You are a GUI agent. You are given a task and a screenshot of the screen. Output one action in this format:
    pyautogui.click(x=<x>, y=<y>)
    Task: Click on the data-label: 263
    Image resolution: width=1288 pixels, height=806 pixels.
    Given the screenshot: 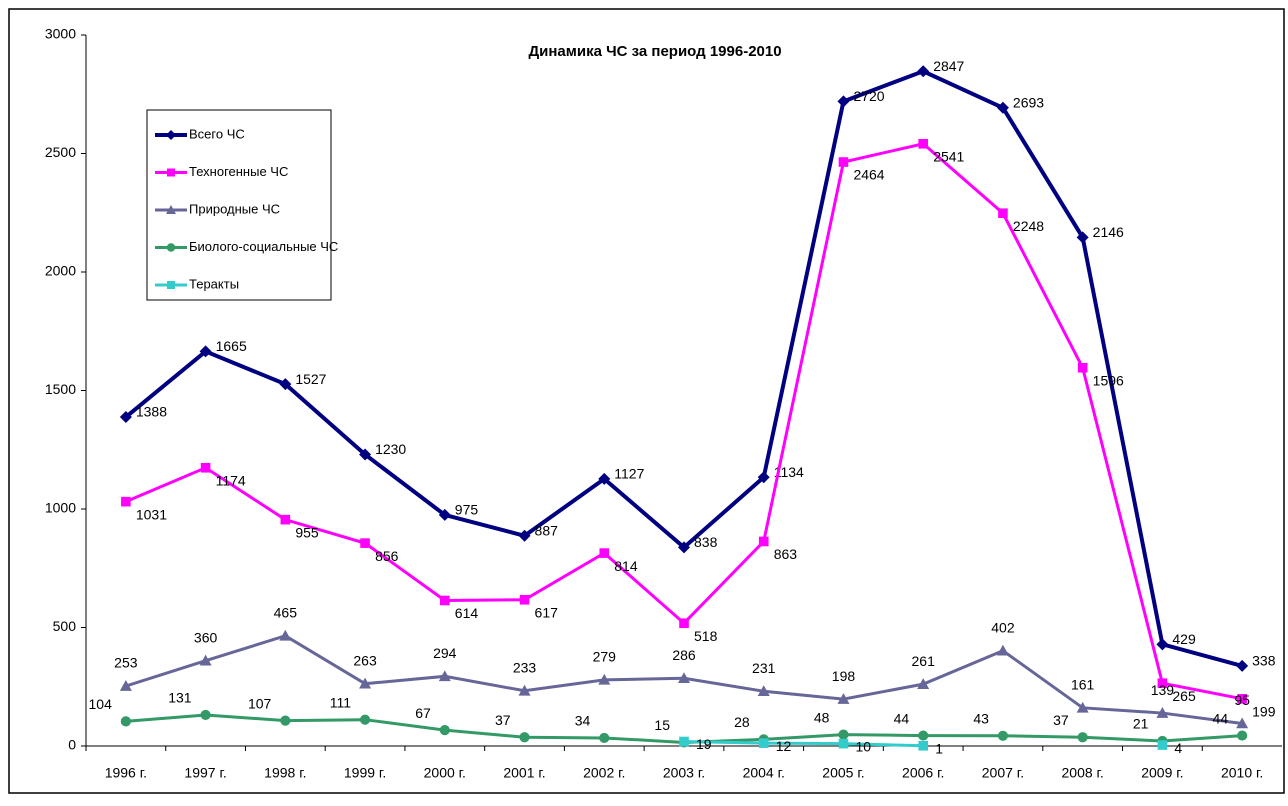 What is the action you would take?
    pyautogui.click(x=365, y=660)
    